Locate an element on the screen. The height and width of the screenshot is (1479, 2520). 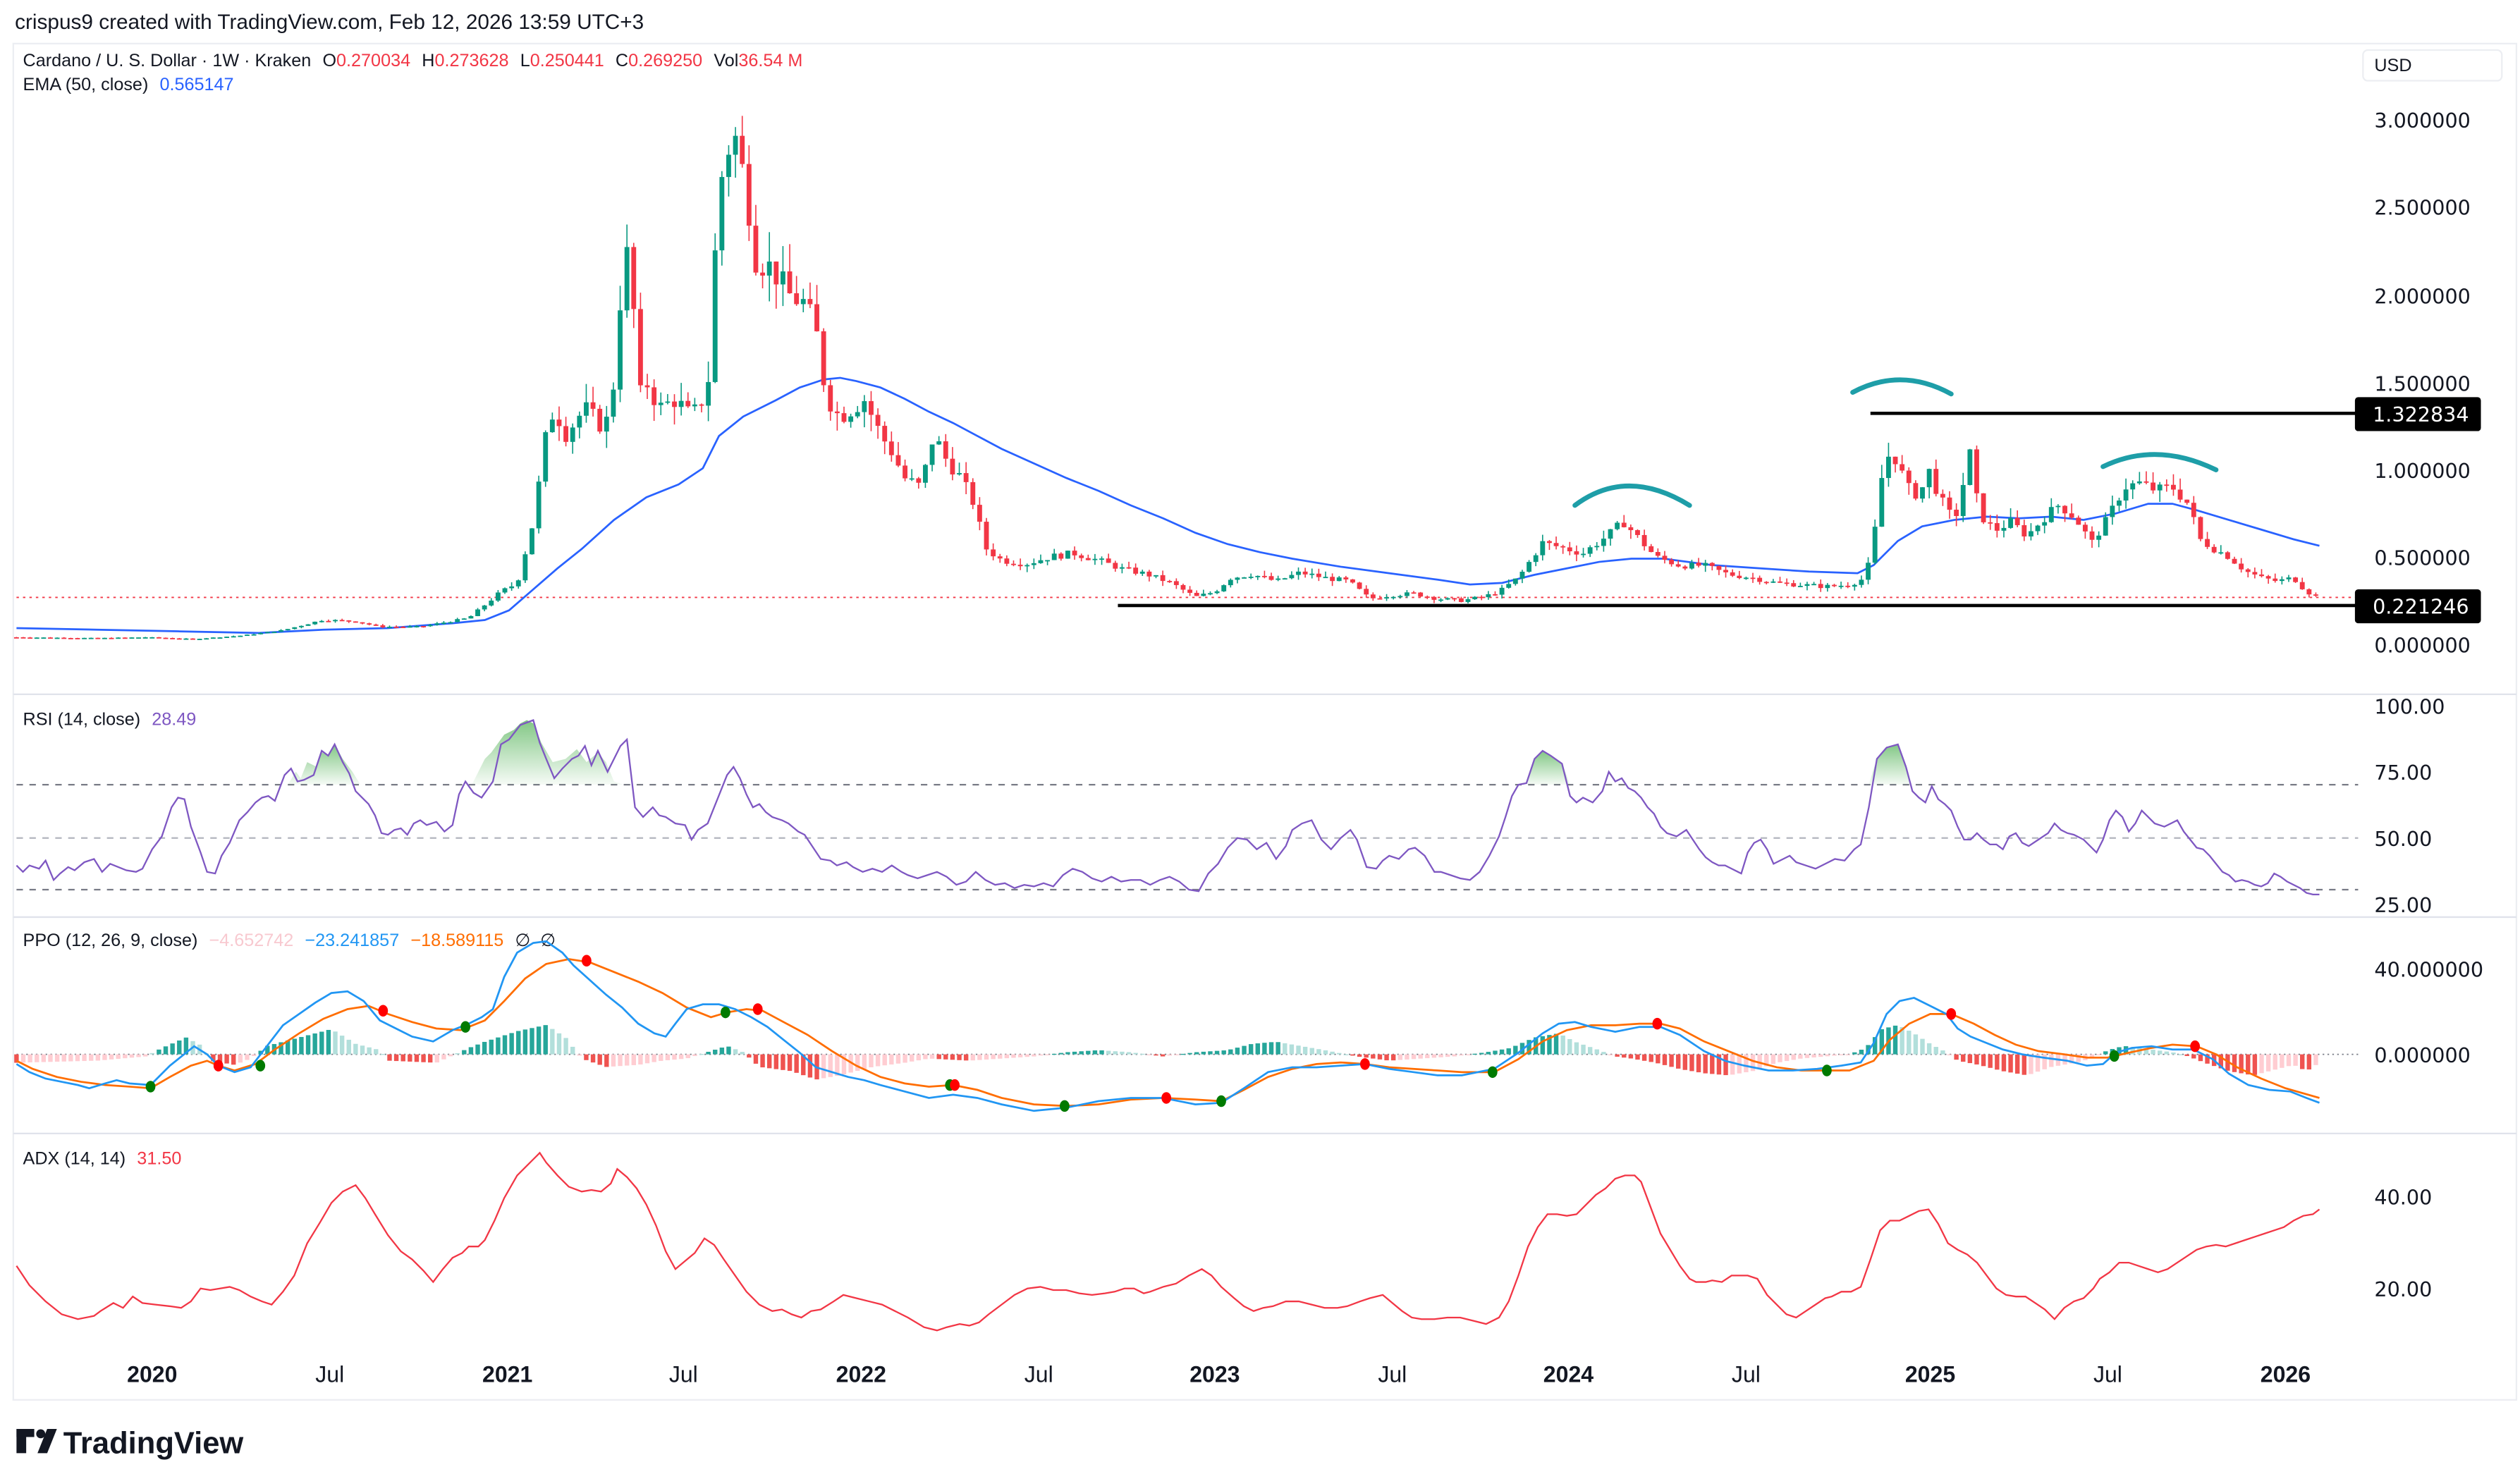
adx-pane: ADX (14, 14) 31.50 40.00 20.00 is located at coordinates (1224, 1240).